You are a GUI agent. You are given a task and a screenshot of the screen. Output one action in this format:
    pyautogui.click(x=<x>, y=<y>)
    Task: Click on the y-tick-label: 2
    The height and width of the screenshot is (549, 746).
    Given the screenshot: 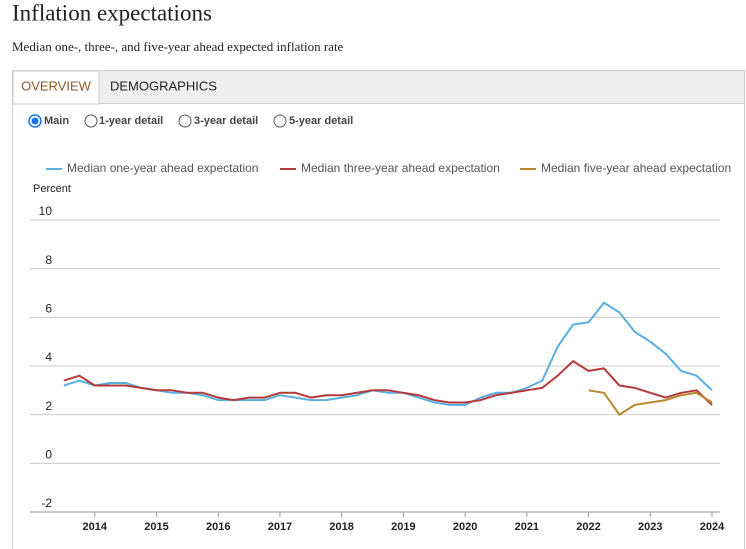 What is the action you would take?
    pyautogui.click(x=48, y=406)
    